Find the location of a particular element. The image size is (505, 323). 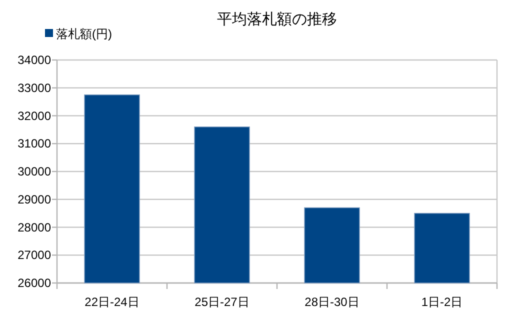

legend-label: 落札額(円) is located at coordinates (84, 34).